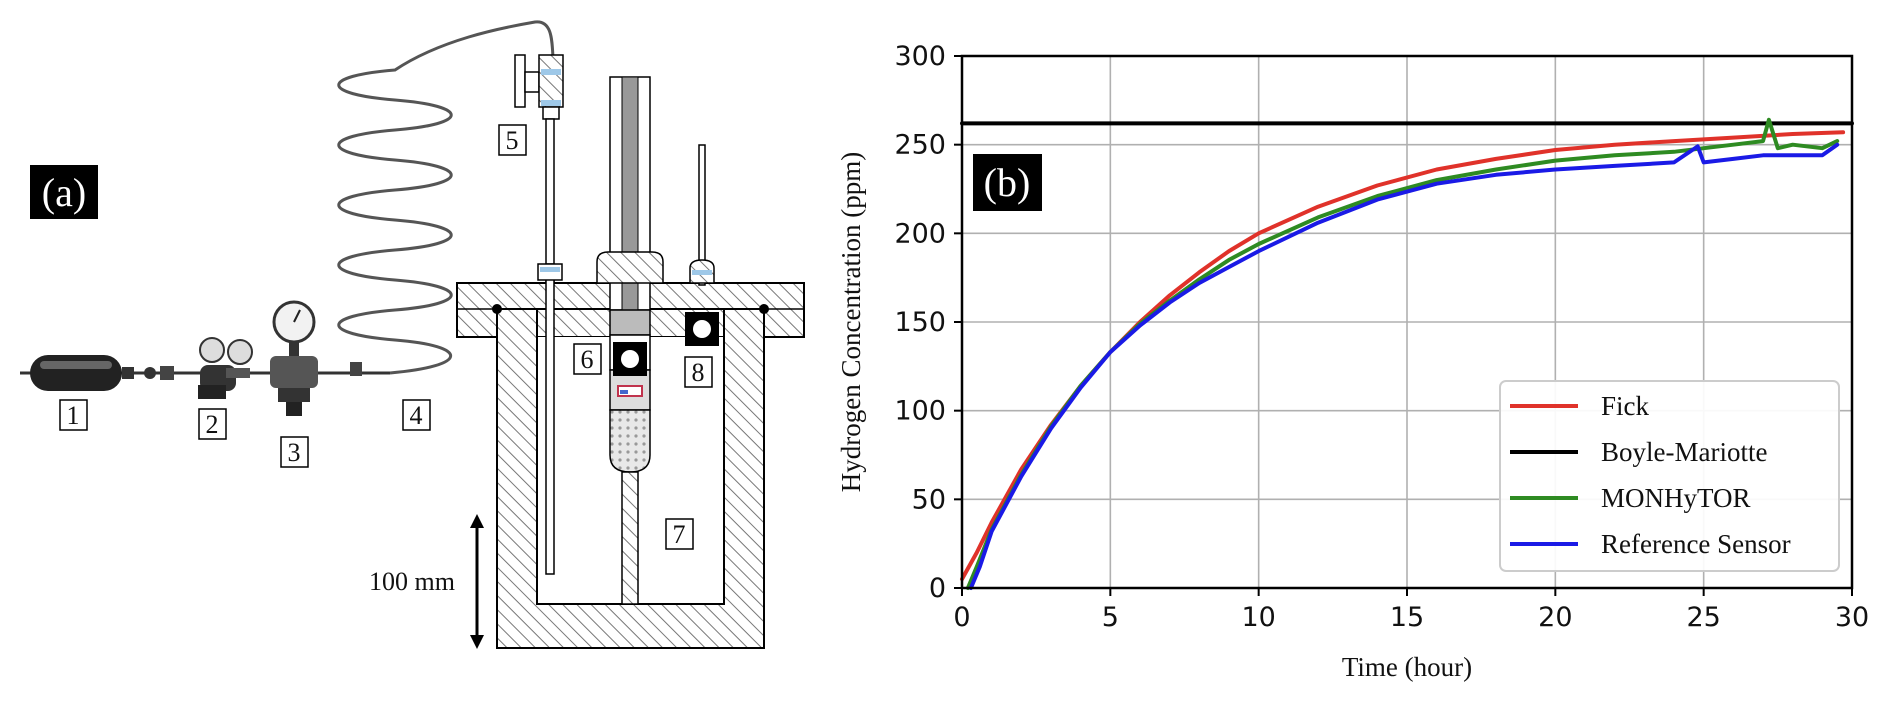 This screenshot has width=1892, height=704. I want to click on y-tick-label: 50, so click(929, 499).